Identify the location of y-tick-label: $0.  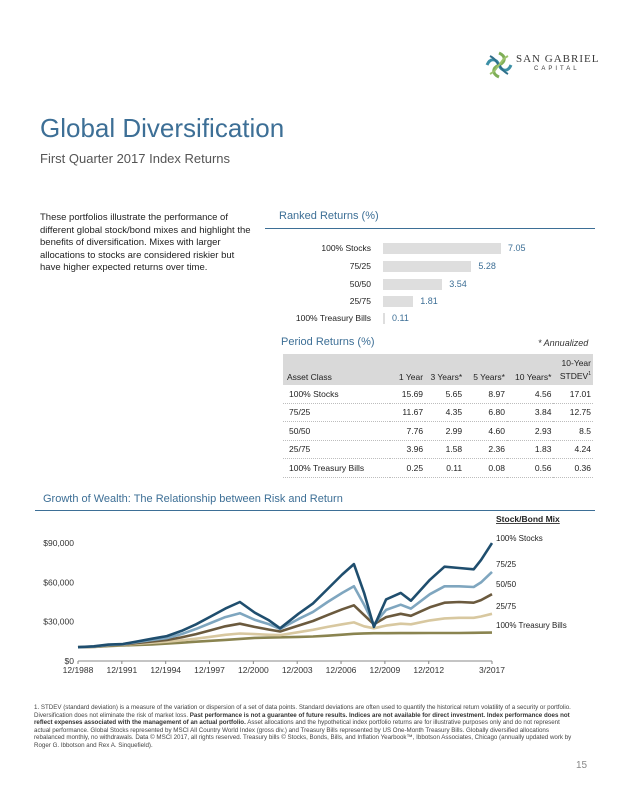
(70, 661).